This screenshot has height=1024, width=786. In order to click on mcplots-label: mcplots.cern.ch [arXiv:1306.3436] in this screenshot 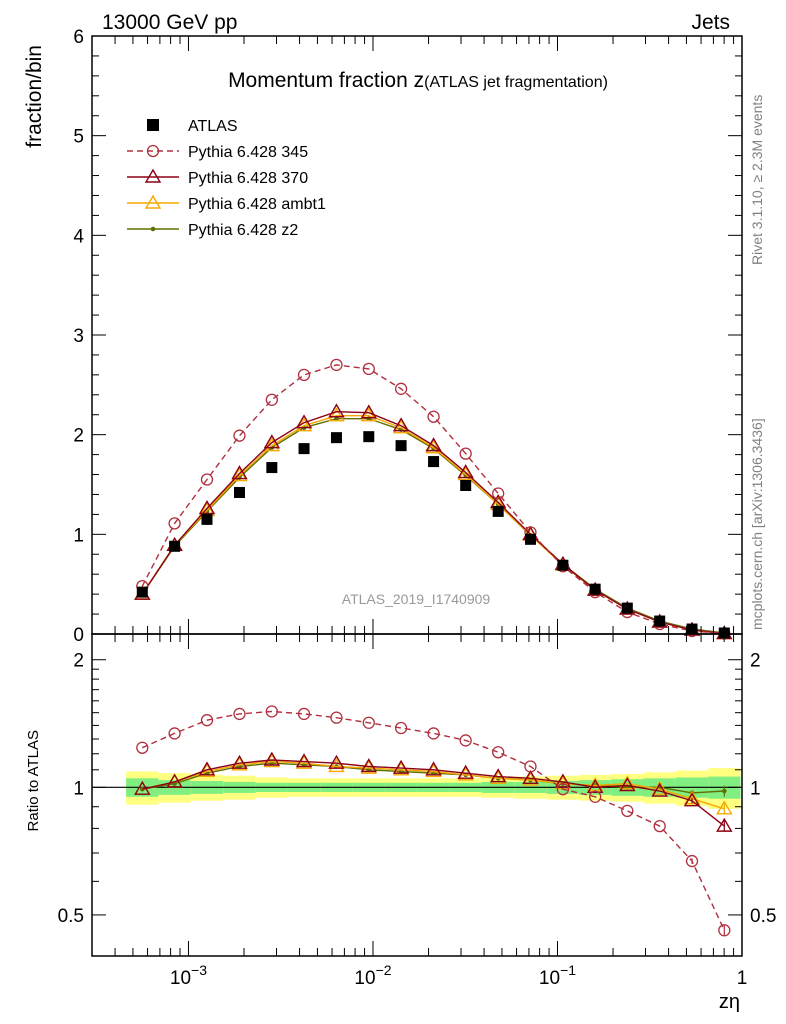, I will do `click(757, 524)`.